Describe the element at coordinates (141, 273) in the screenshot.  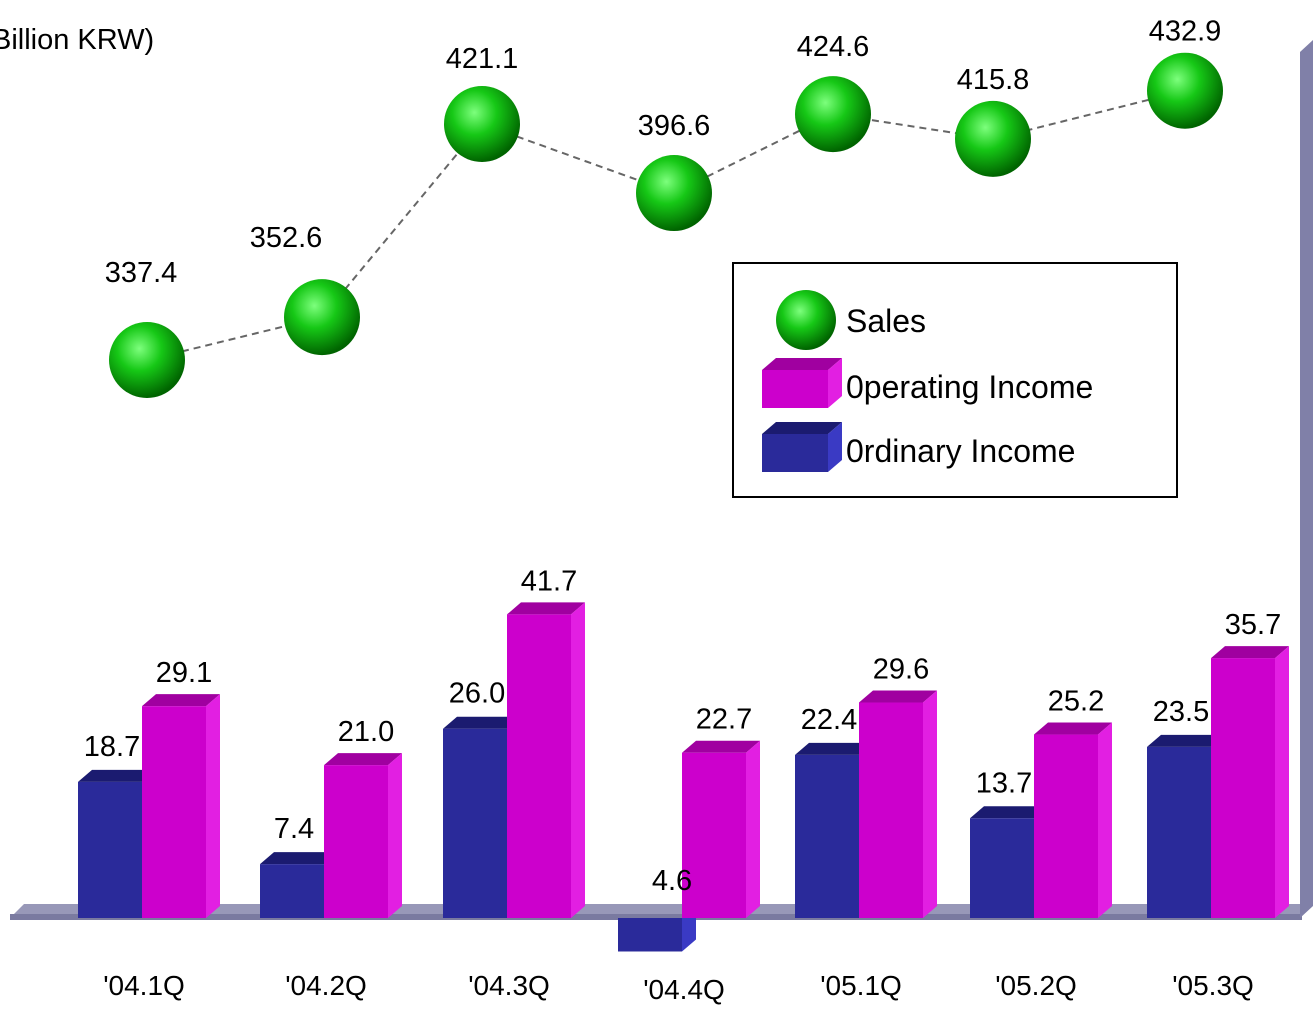
I see `sales-value-label: 337.4` at that location.